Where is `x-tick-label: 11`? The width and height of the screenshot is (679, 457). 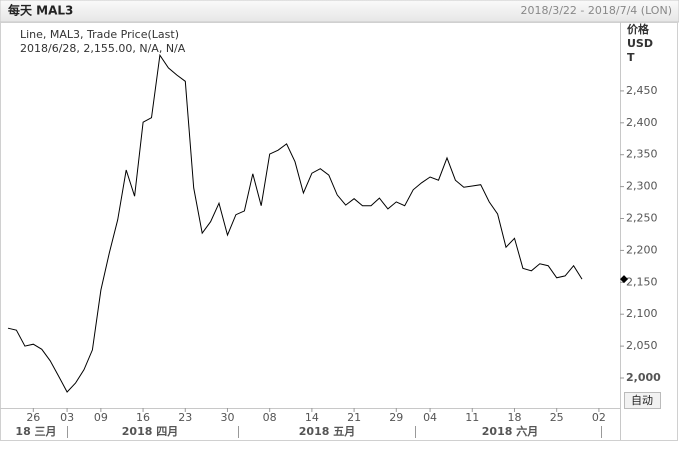 x-tick-label: 11 is located at coordinates (472, 417).